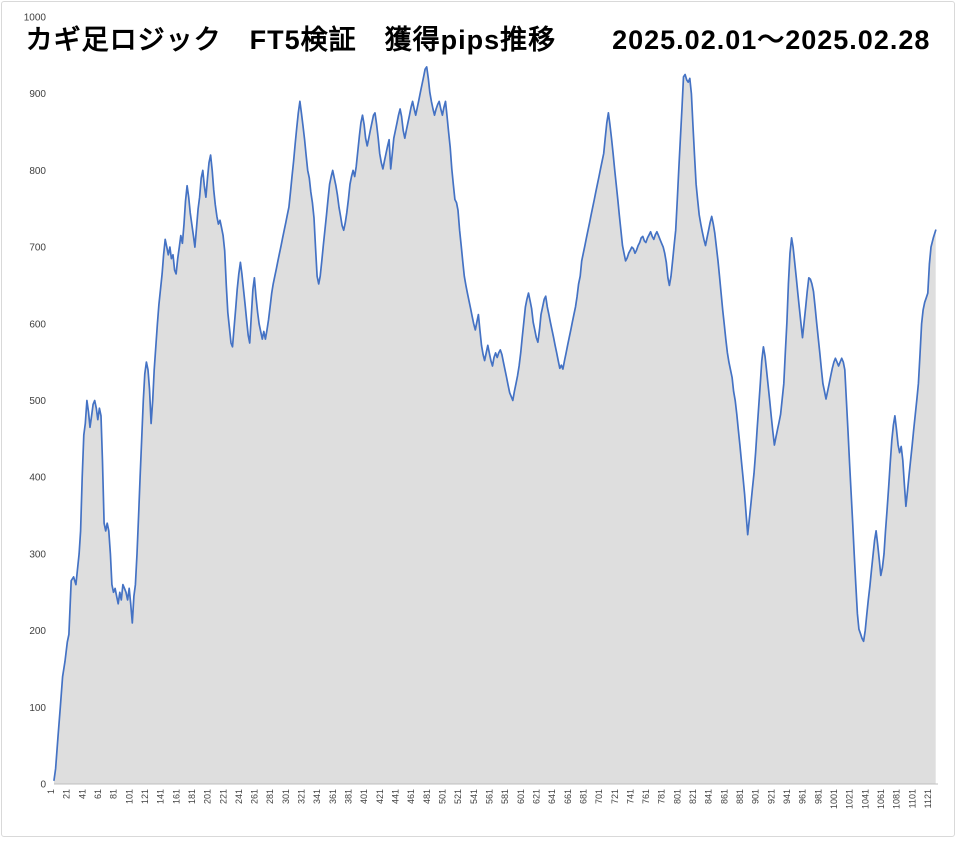  What do you see at coordinates (443, 796) in the screenshot?
I see `x-tick-label: 501` at bounding box center [443, 796].